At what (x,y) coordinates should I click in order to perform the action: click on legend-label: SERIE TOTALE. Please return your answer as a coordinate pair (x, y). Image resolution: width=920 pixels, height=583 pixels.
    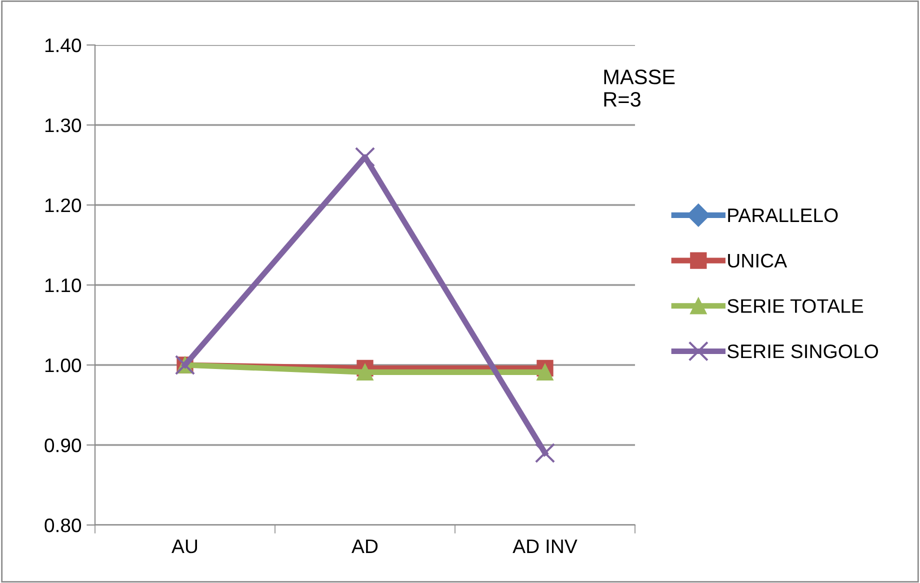
    Looking at the image, I should click on (795, 306).